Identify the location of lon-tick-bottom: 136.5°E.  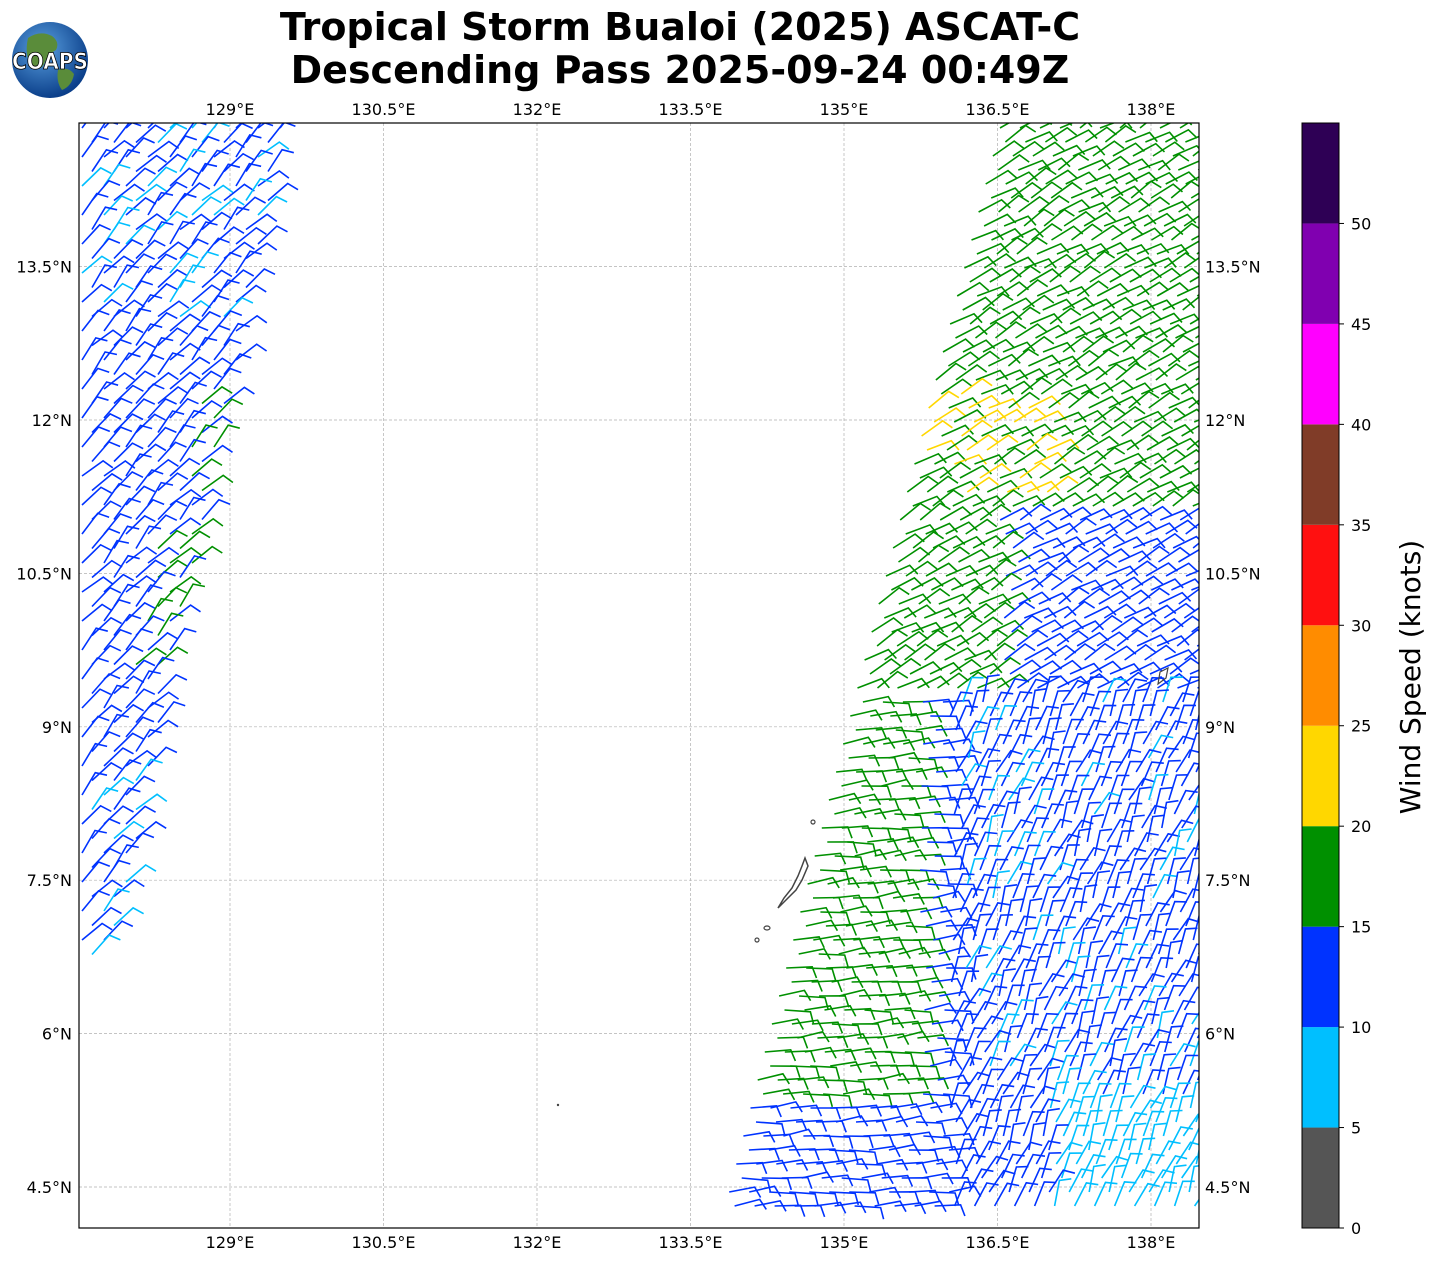
(998, 1242).